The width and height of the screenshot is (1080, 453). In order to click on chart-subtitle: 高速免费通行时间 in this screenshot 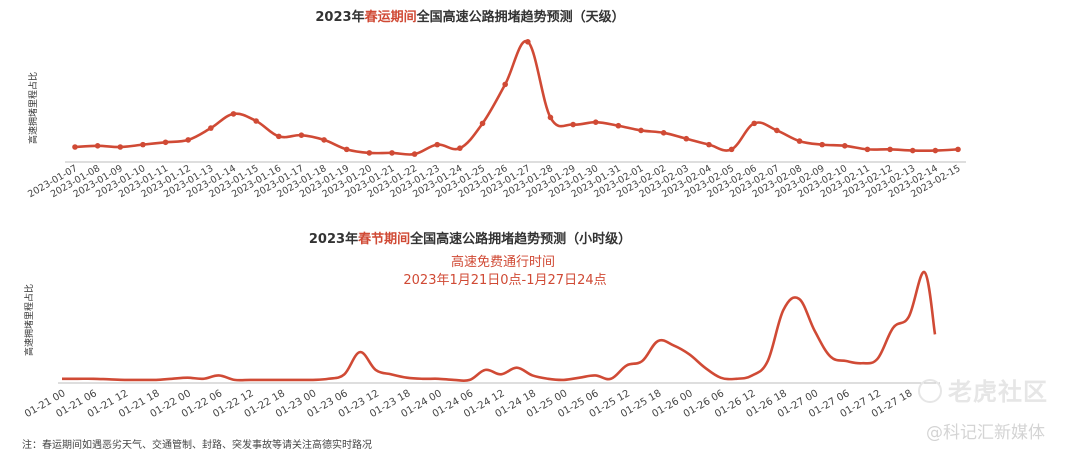, I will do `click(503, 262)`.